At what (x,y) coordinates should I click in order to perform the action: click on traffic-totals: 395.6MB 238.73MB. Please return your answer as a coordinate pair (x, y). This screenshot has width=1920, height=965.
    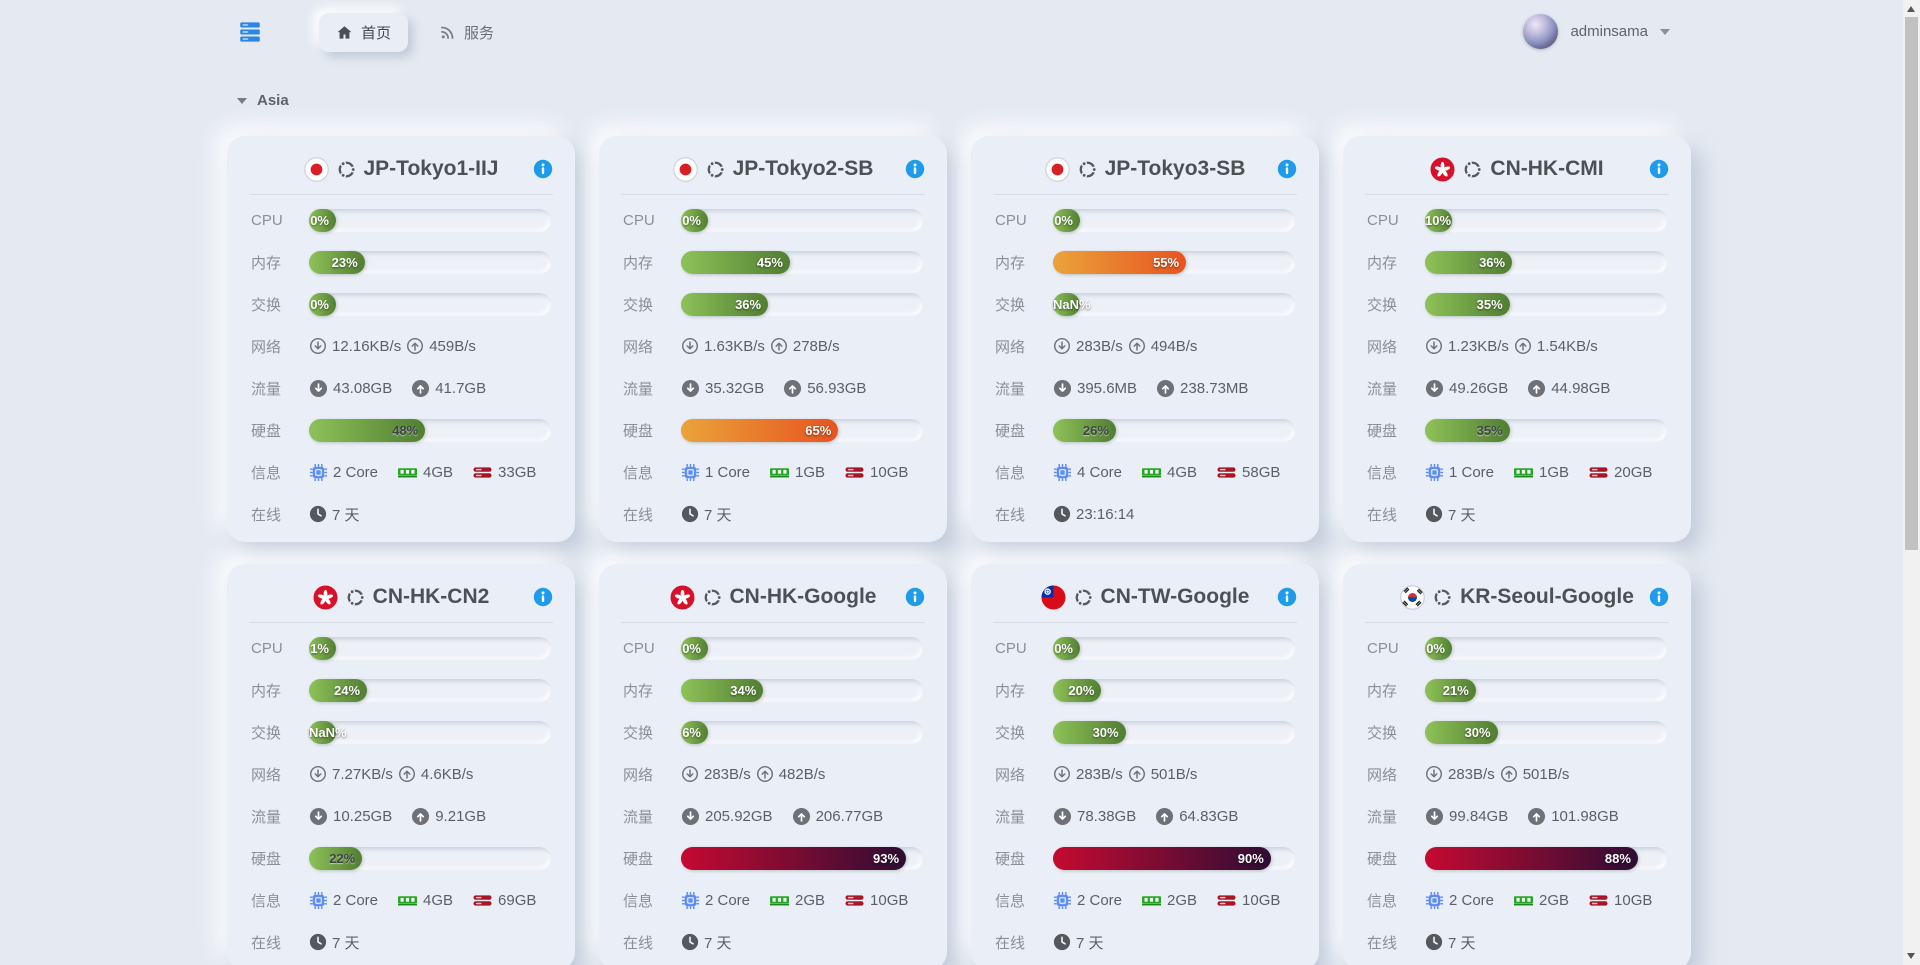
    Looking at the image, I should click on (1150, 388).